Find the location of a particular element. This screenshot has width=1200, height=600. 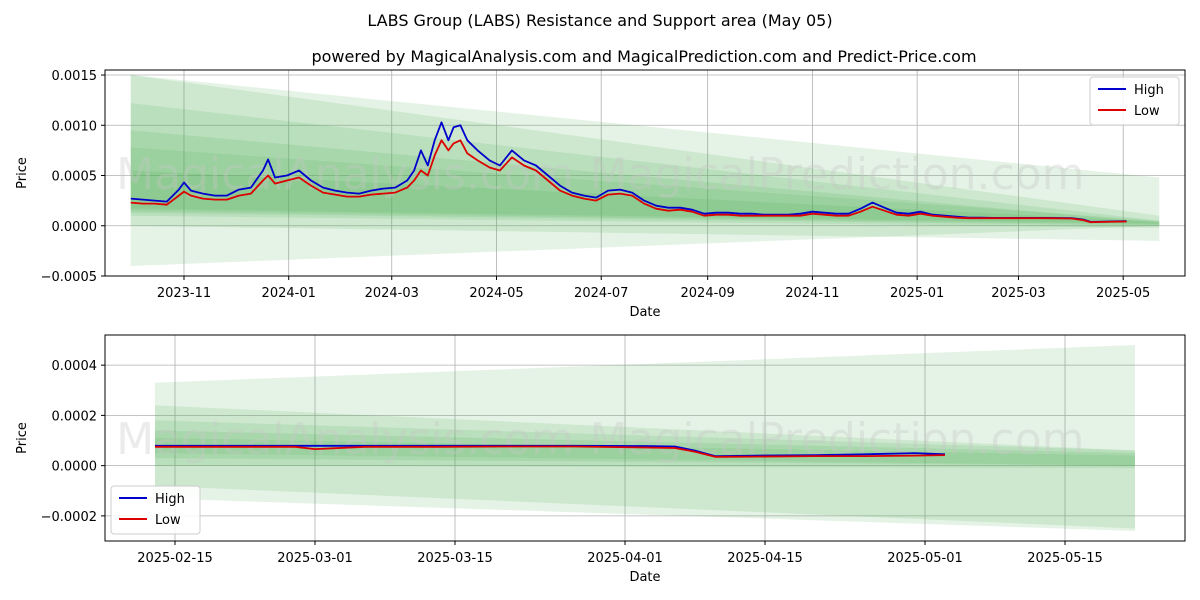

y-tick-label: 0.0010 is located at coordinates (75, 126).